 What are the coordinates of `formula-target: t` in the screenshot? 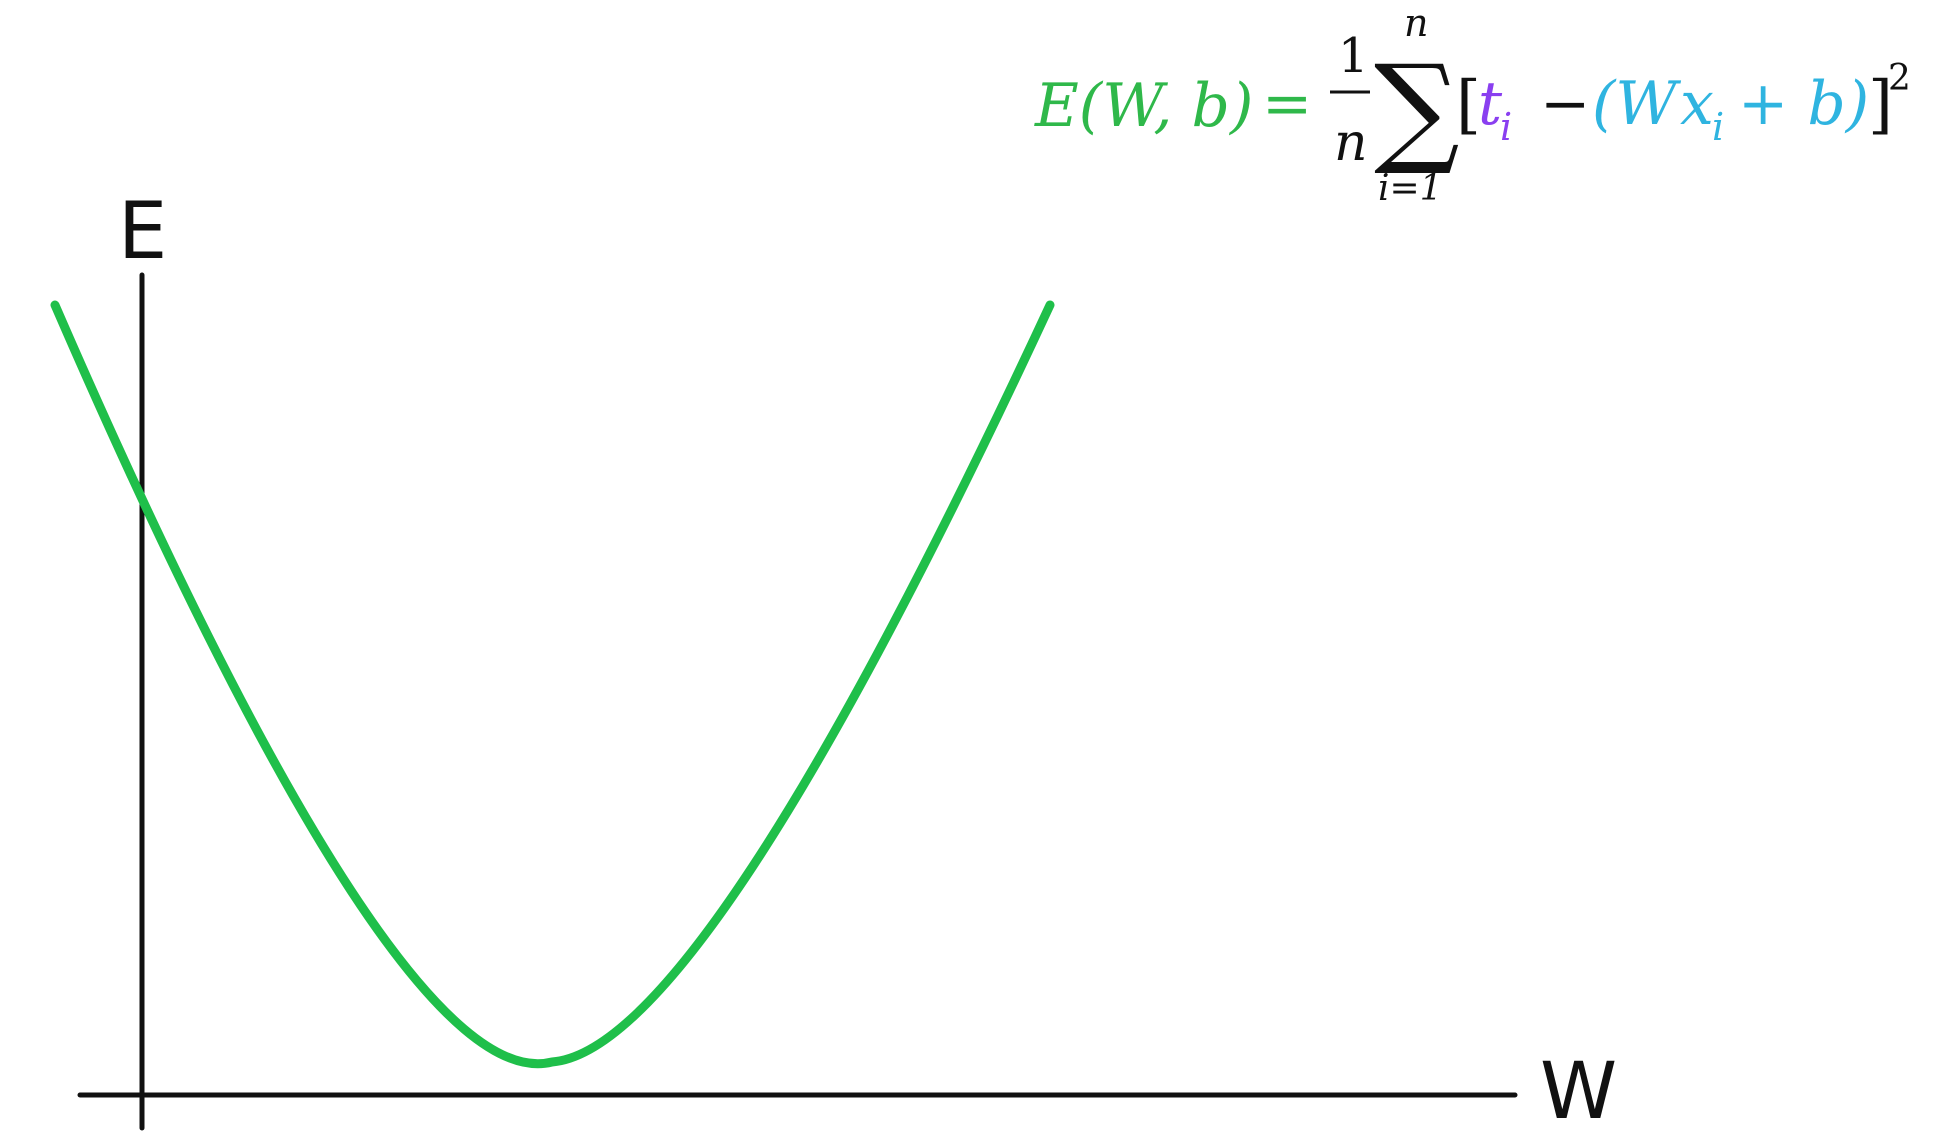 It's located at (1490, 104).